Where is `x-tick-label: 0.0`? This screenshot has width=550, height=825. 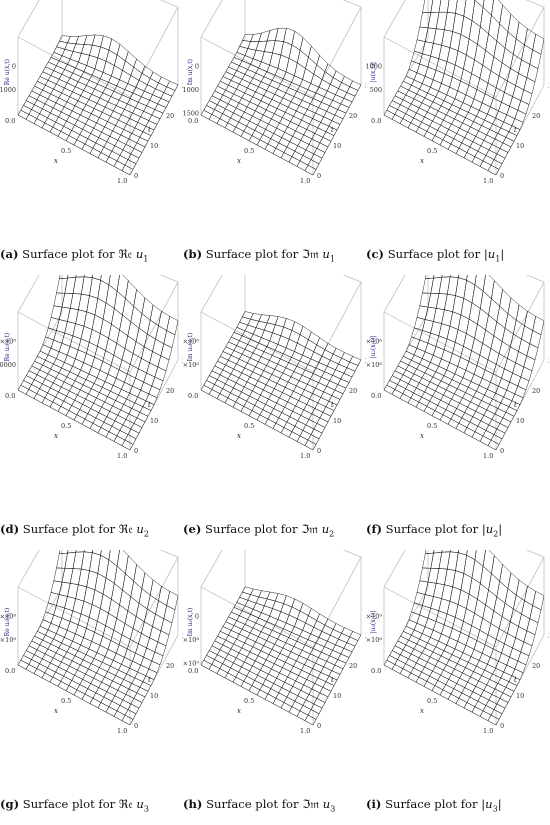 x-tick-label: 0.0 is located at coordinates (10, 396).